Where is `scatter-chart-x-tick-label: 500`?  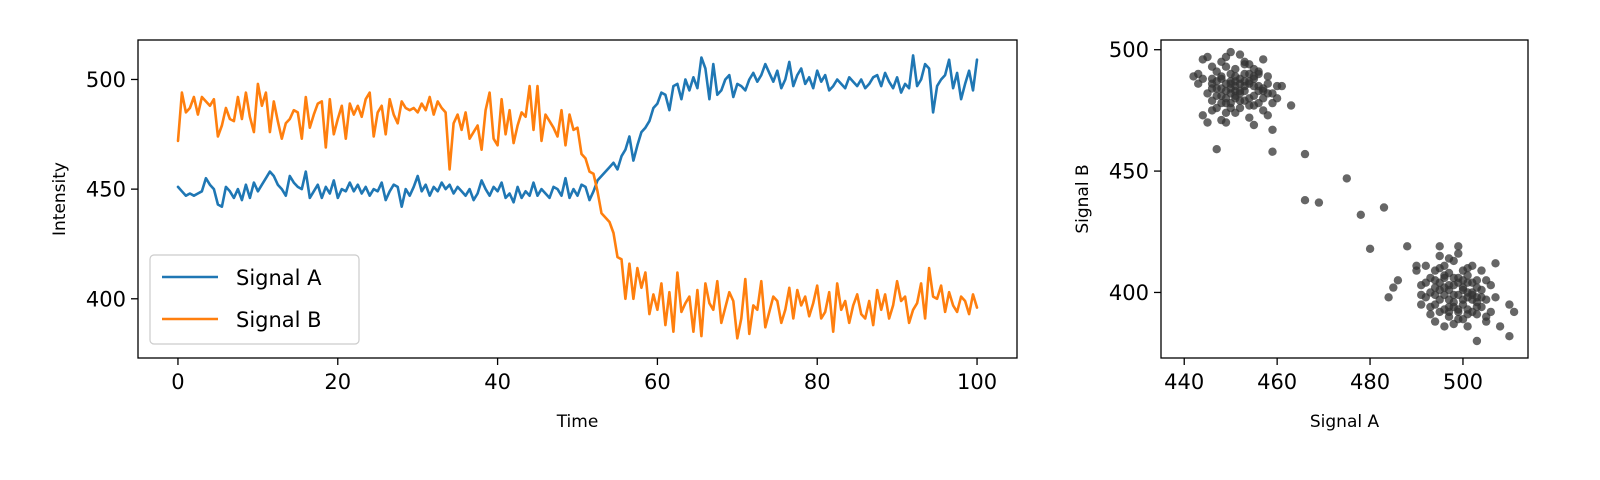
scatter-chart-x-tick-label: 500 is located at coordinates (1463, 382).